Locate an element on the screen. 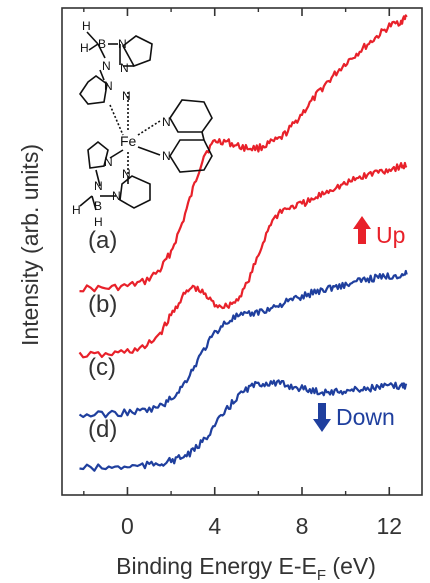 This screenshot has width=430, height=583. up-arrow-icon is located at coordinates (362, 230).